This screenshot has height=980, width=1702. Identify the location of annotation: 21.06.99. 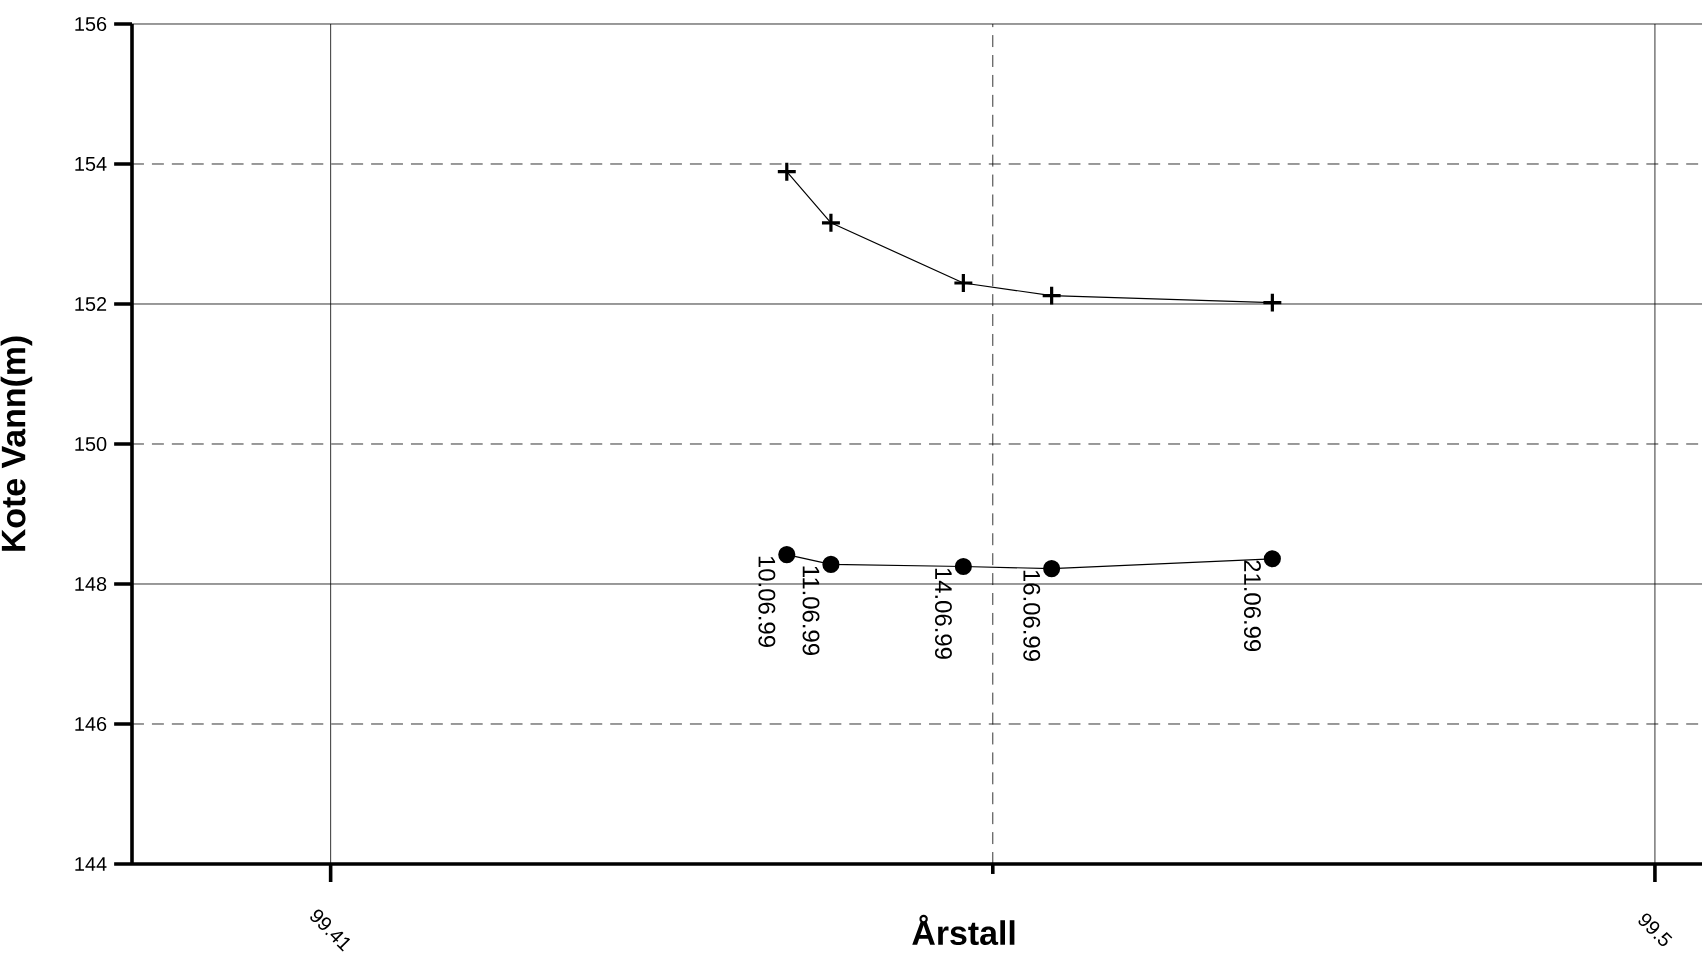
(1252, 606).